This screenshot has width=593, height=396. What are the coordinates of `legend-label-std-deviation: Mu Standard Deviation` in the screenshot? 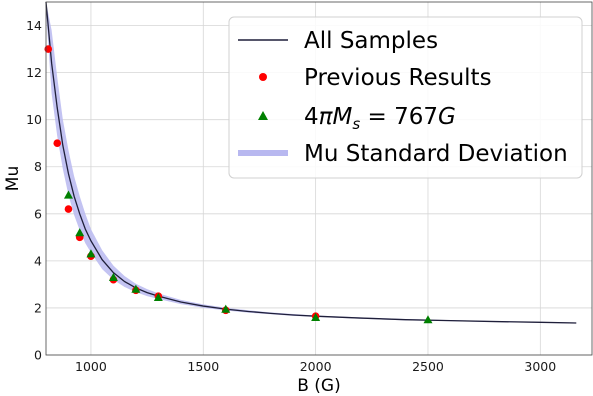 It's located at (436, 154).